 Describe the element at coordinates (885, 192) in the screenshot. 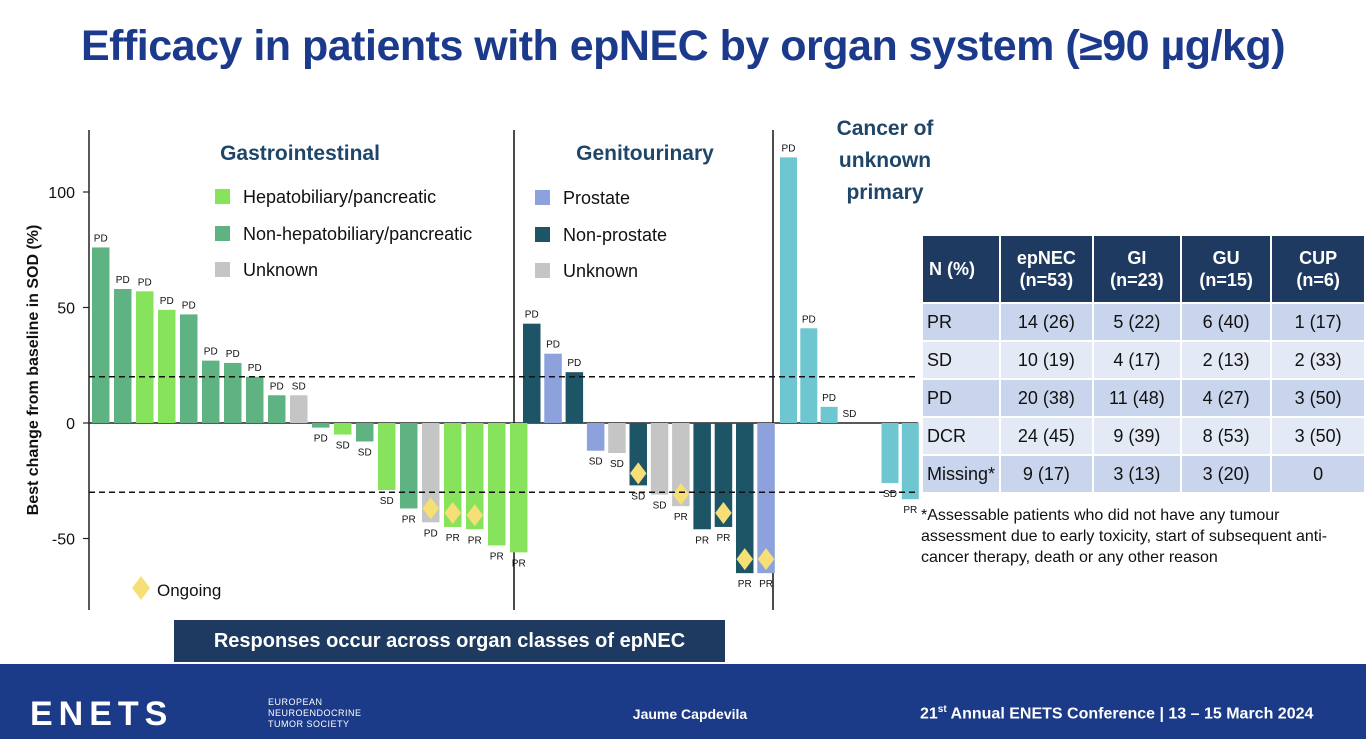

I see `panel-title-cup-line3: primary` at that location.